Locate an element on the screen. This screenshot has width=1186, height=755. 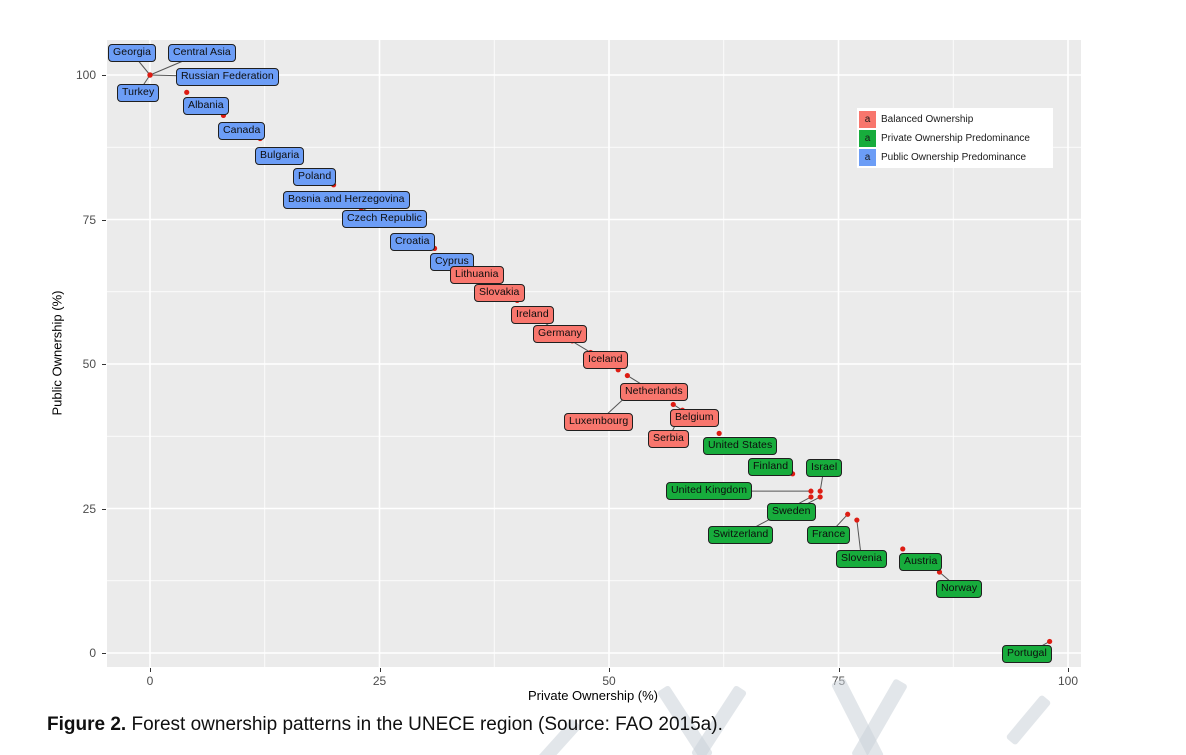
x-tick-label: 0 is located at coordinates (150, 681).